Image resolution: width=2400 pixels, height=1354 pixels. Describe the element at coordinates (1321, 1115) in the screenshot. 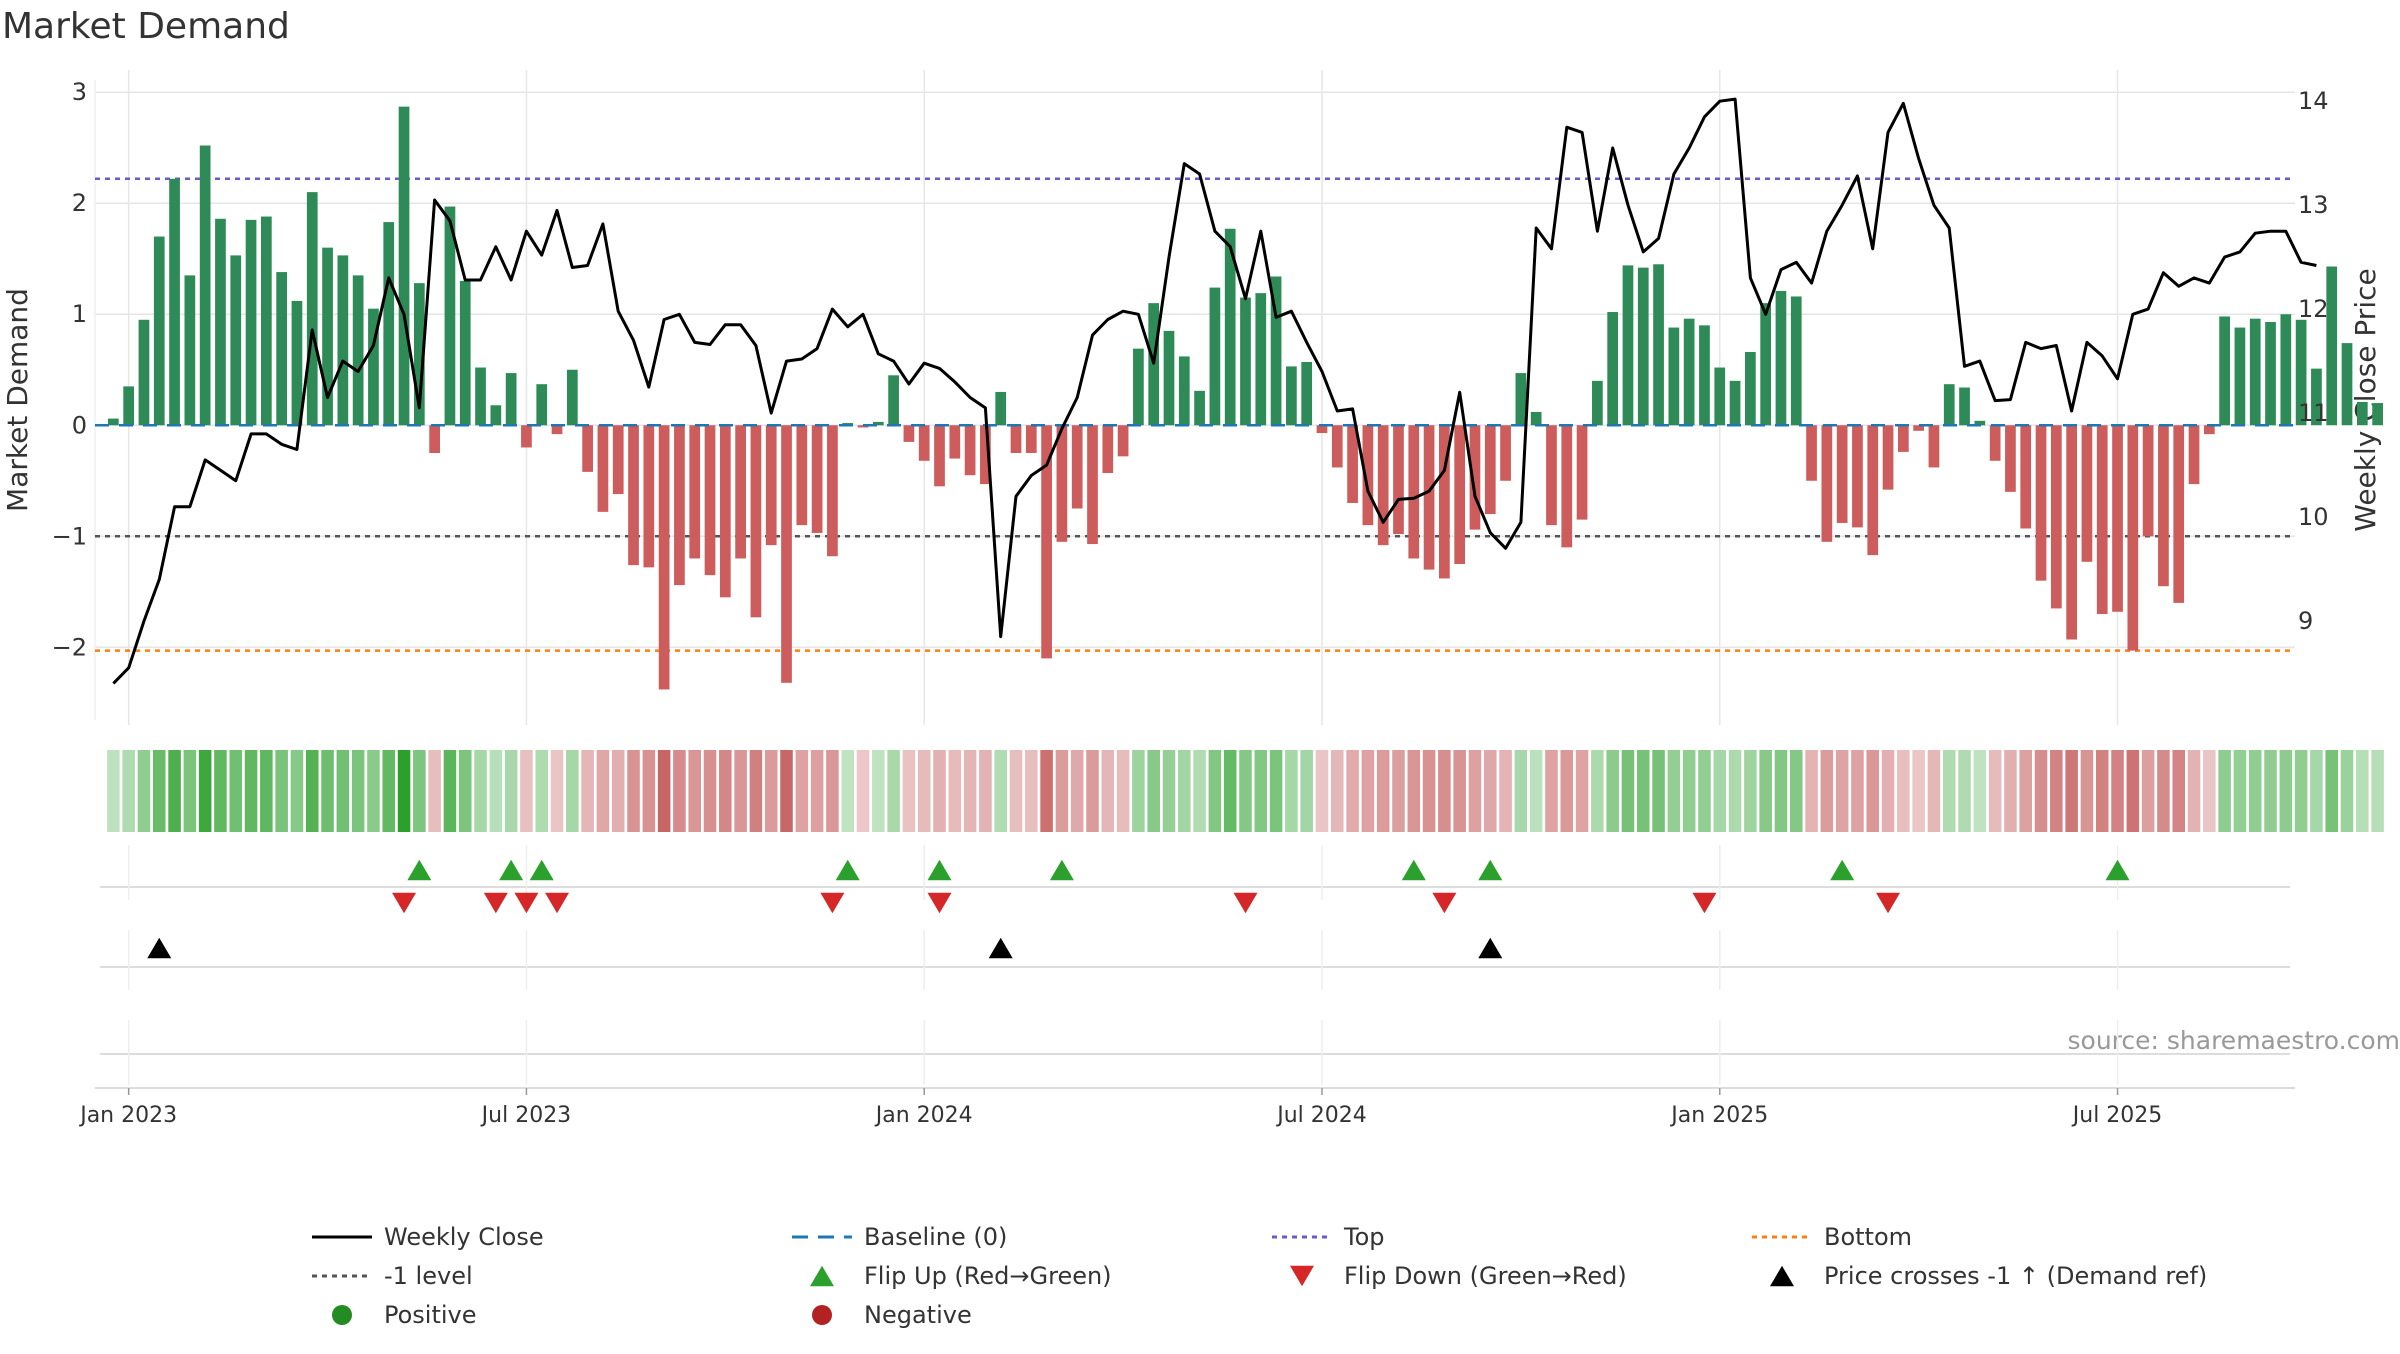

I see `x-tick-label: Jul 2024` at that location.